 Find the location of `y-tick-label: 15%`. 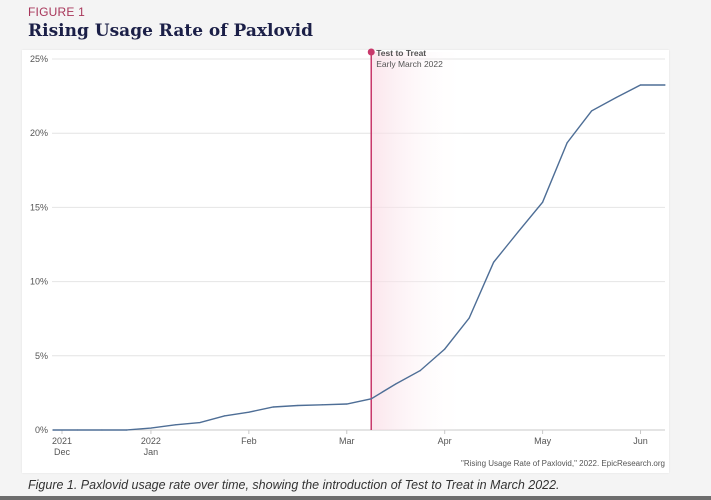

y-tick-label: 15% is located at coordinates (39, 207).